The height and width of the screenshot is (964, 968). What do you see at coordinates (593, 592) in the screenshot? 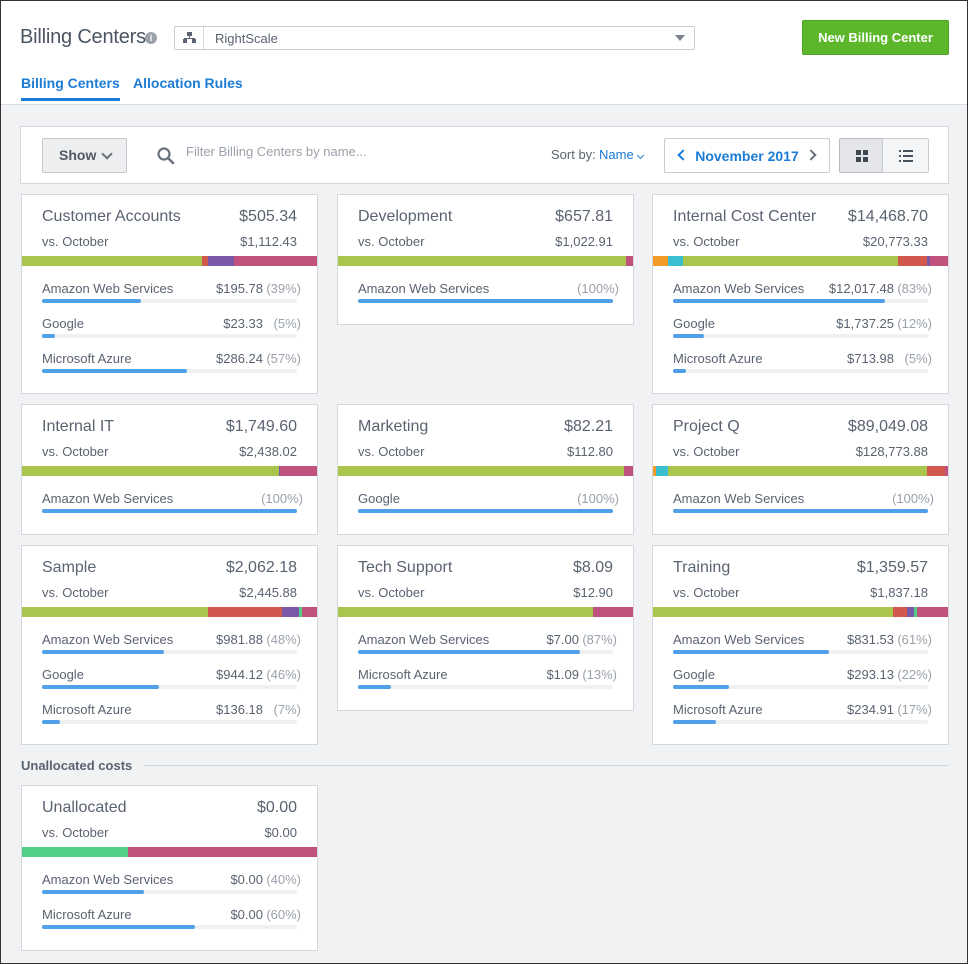
I see `comparison-value: $12.90` at bounding box center [593, 592].